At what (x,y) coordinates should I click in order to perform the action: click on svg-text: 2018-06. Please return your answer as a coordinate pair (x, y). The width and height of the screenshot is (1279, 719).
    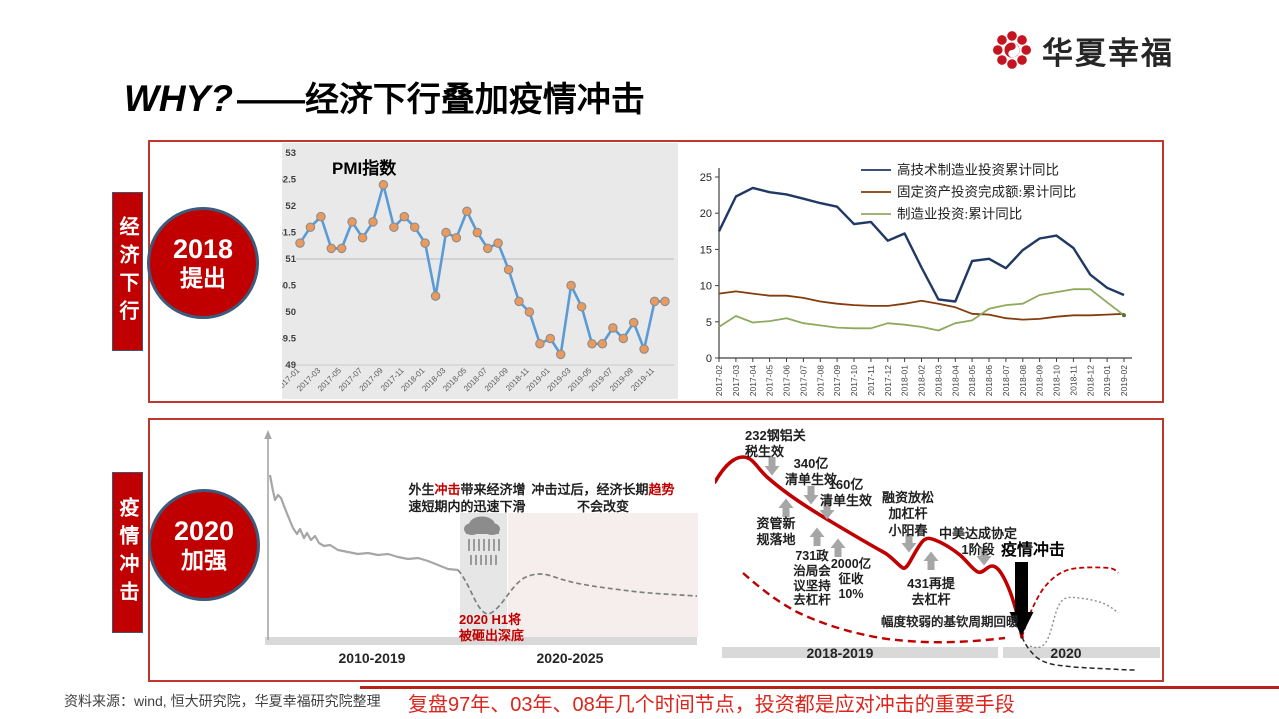
    Looking at the image, I should click on (989, 380).